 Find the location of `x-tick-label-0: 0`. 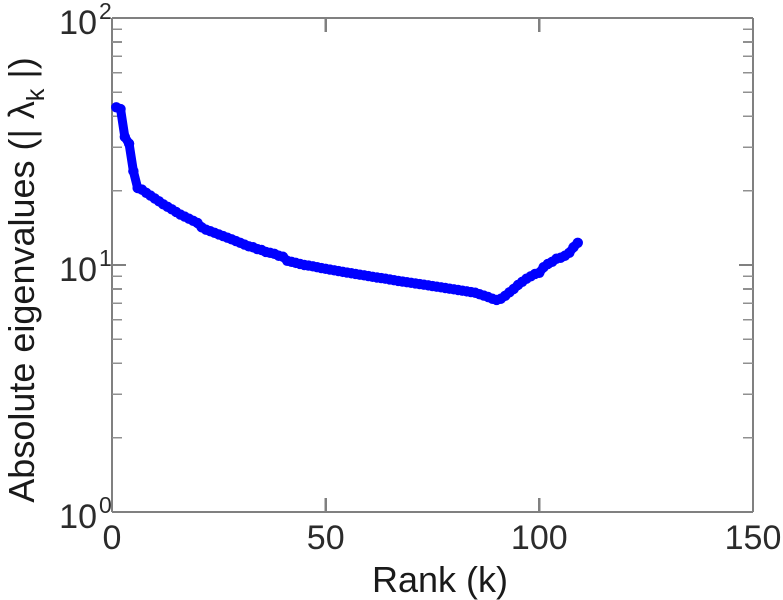

x-tick-label-0: 0 is located at coordinates (112, 538).